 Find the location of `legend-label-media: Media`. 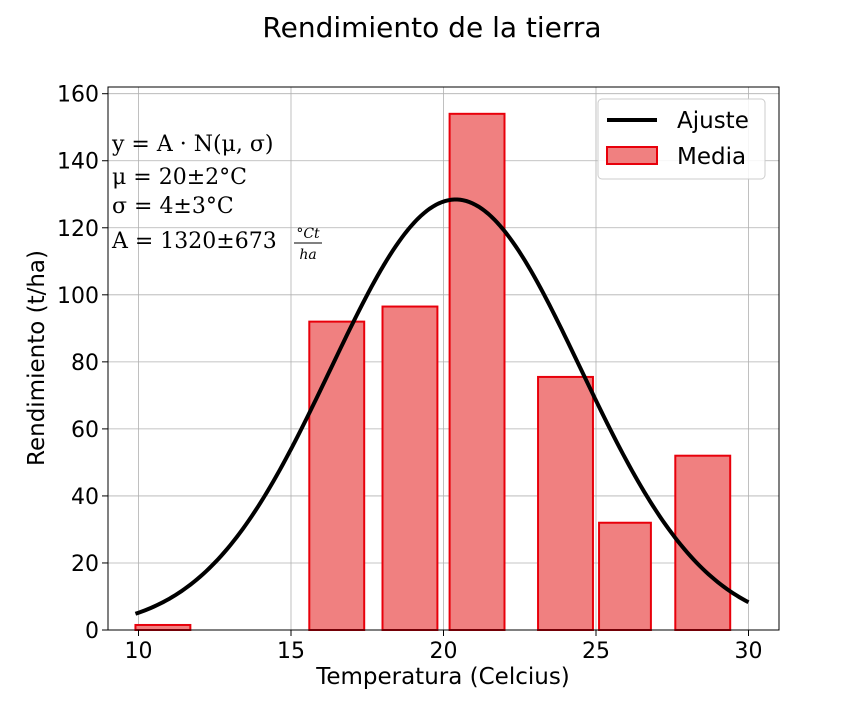

legend-label-media: Media is located at coordinates (711, 157).